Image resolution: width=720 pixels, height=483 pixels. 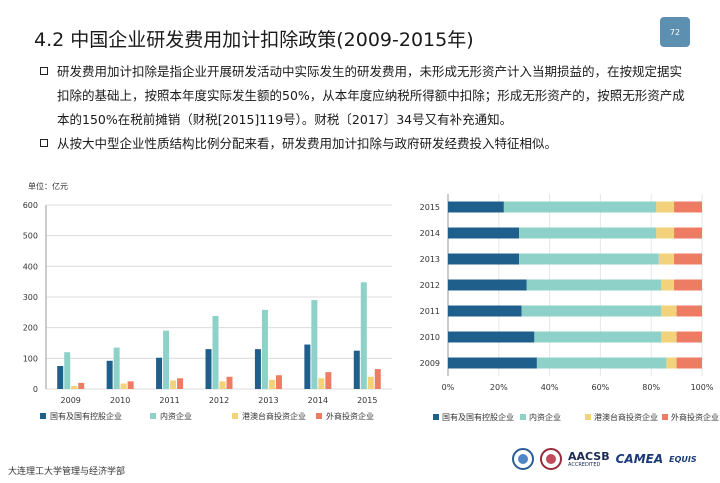 What do you see at coordinates (430, 337) in the screenshot?
I see `y-tick-label: 2010` at bounding box center [430, 337].